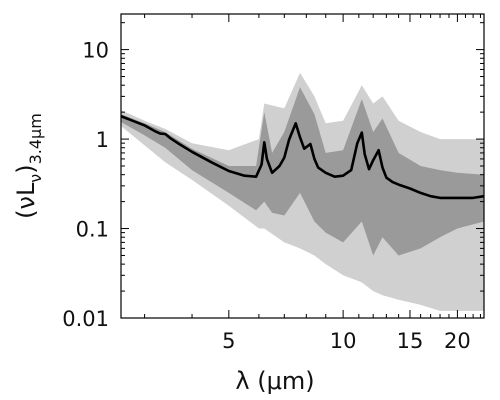 This screenshot has width=500, height=400. Describe the element at coordinates (28, 166) in the screenshot. I see `y-axis-label: (νLν)3.4μm` at that location.